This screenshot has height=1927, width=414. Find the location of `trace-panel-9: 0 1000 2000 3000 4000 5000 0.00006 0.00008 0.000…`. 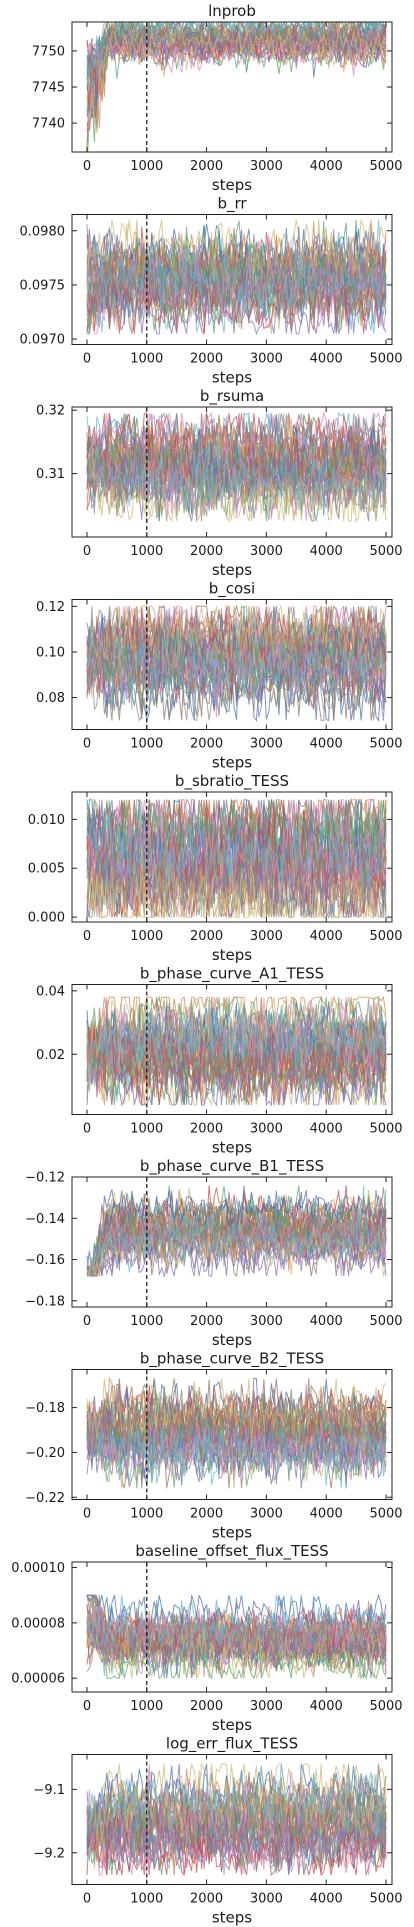

trace-panel-9: 0 1000 2000 3000 4000 5000 0.00006 0.00008 0.000… is located at coordinates (206, 1638).